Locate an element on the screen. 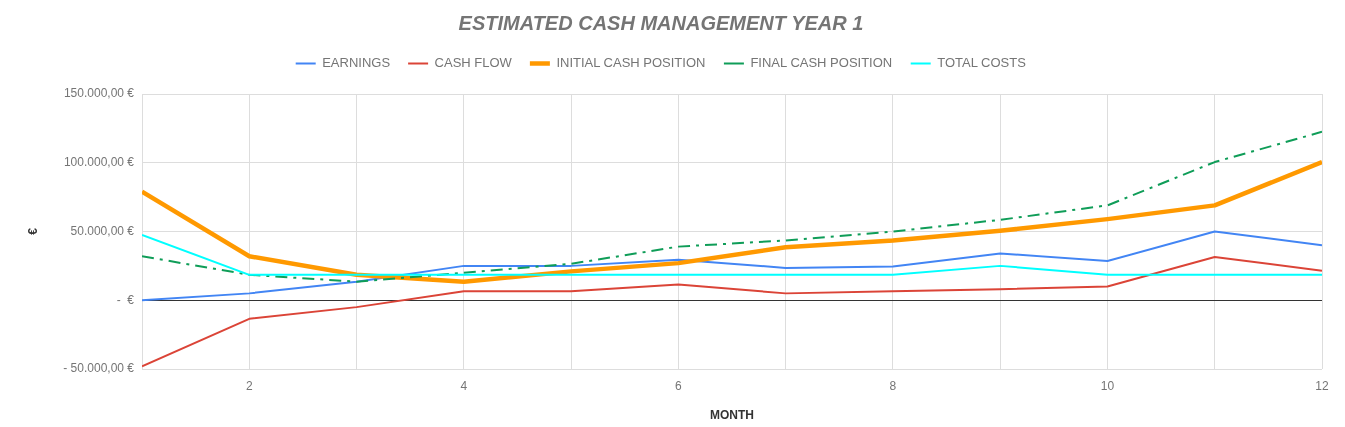 The height and width of the screenshot is (427, 1345). x-tick-label: 2 is located at coordinates (249, 385).